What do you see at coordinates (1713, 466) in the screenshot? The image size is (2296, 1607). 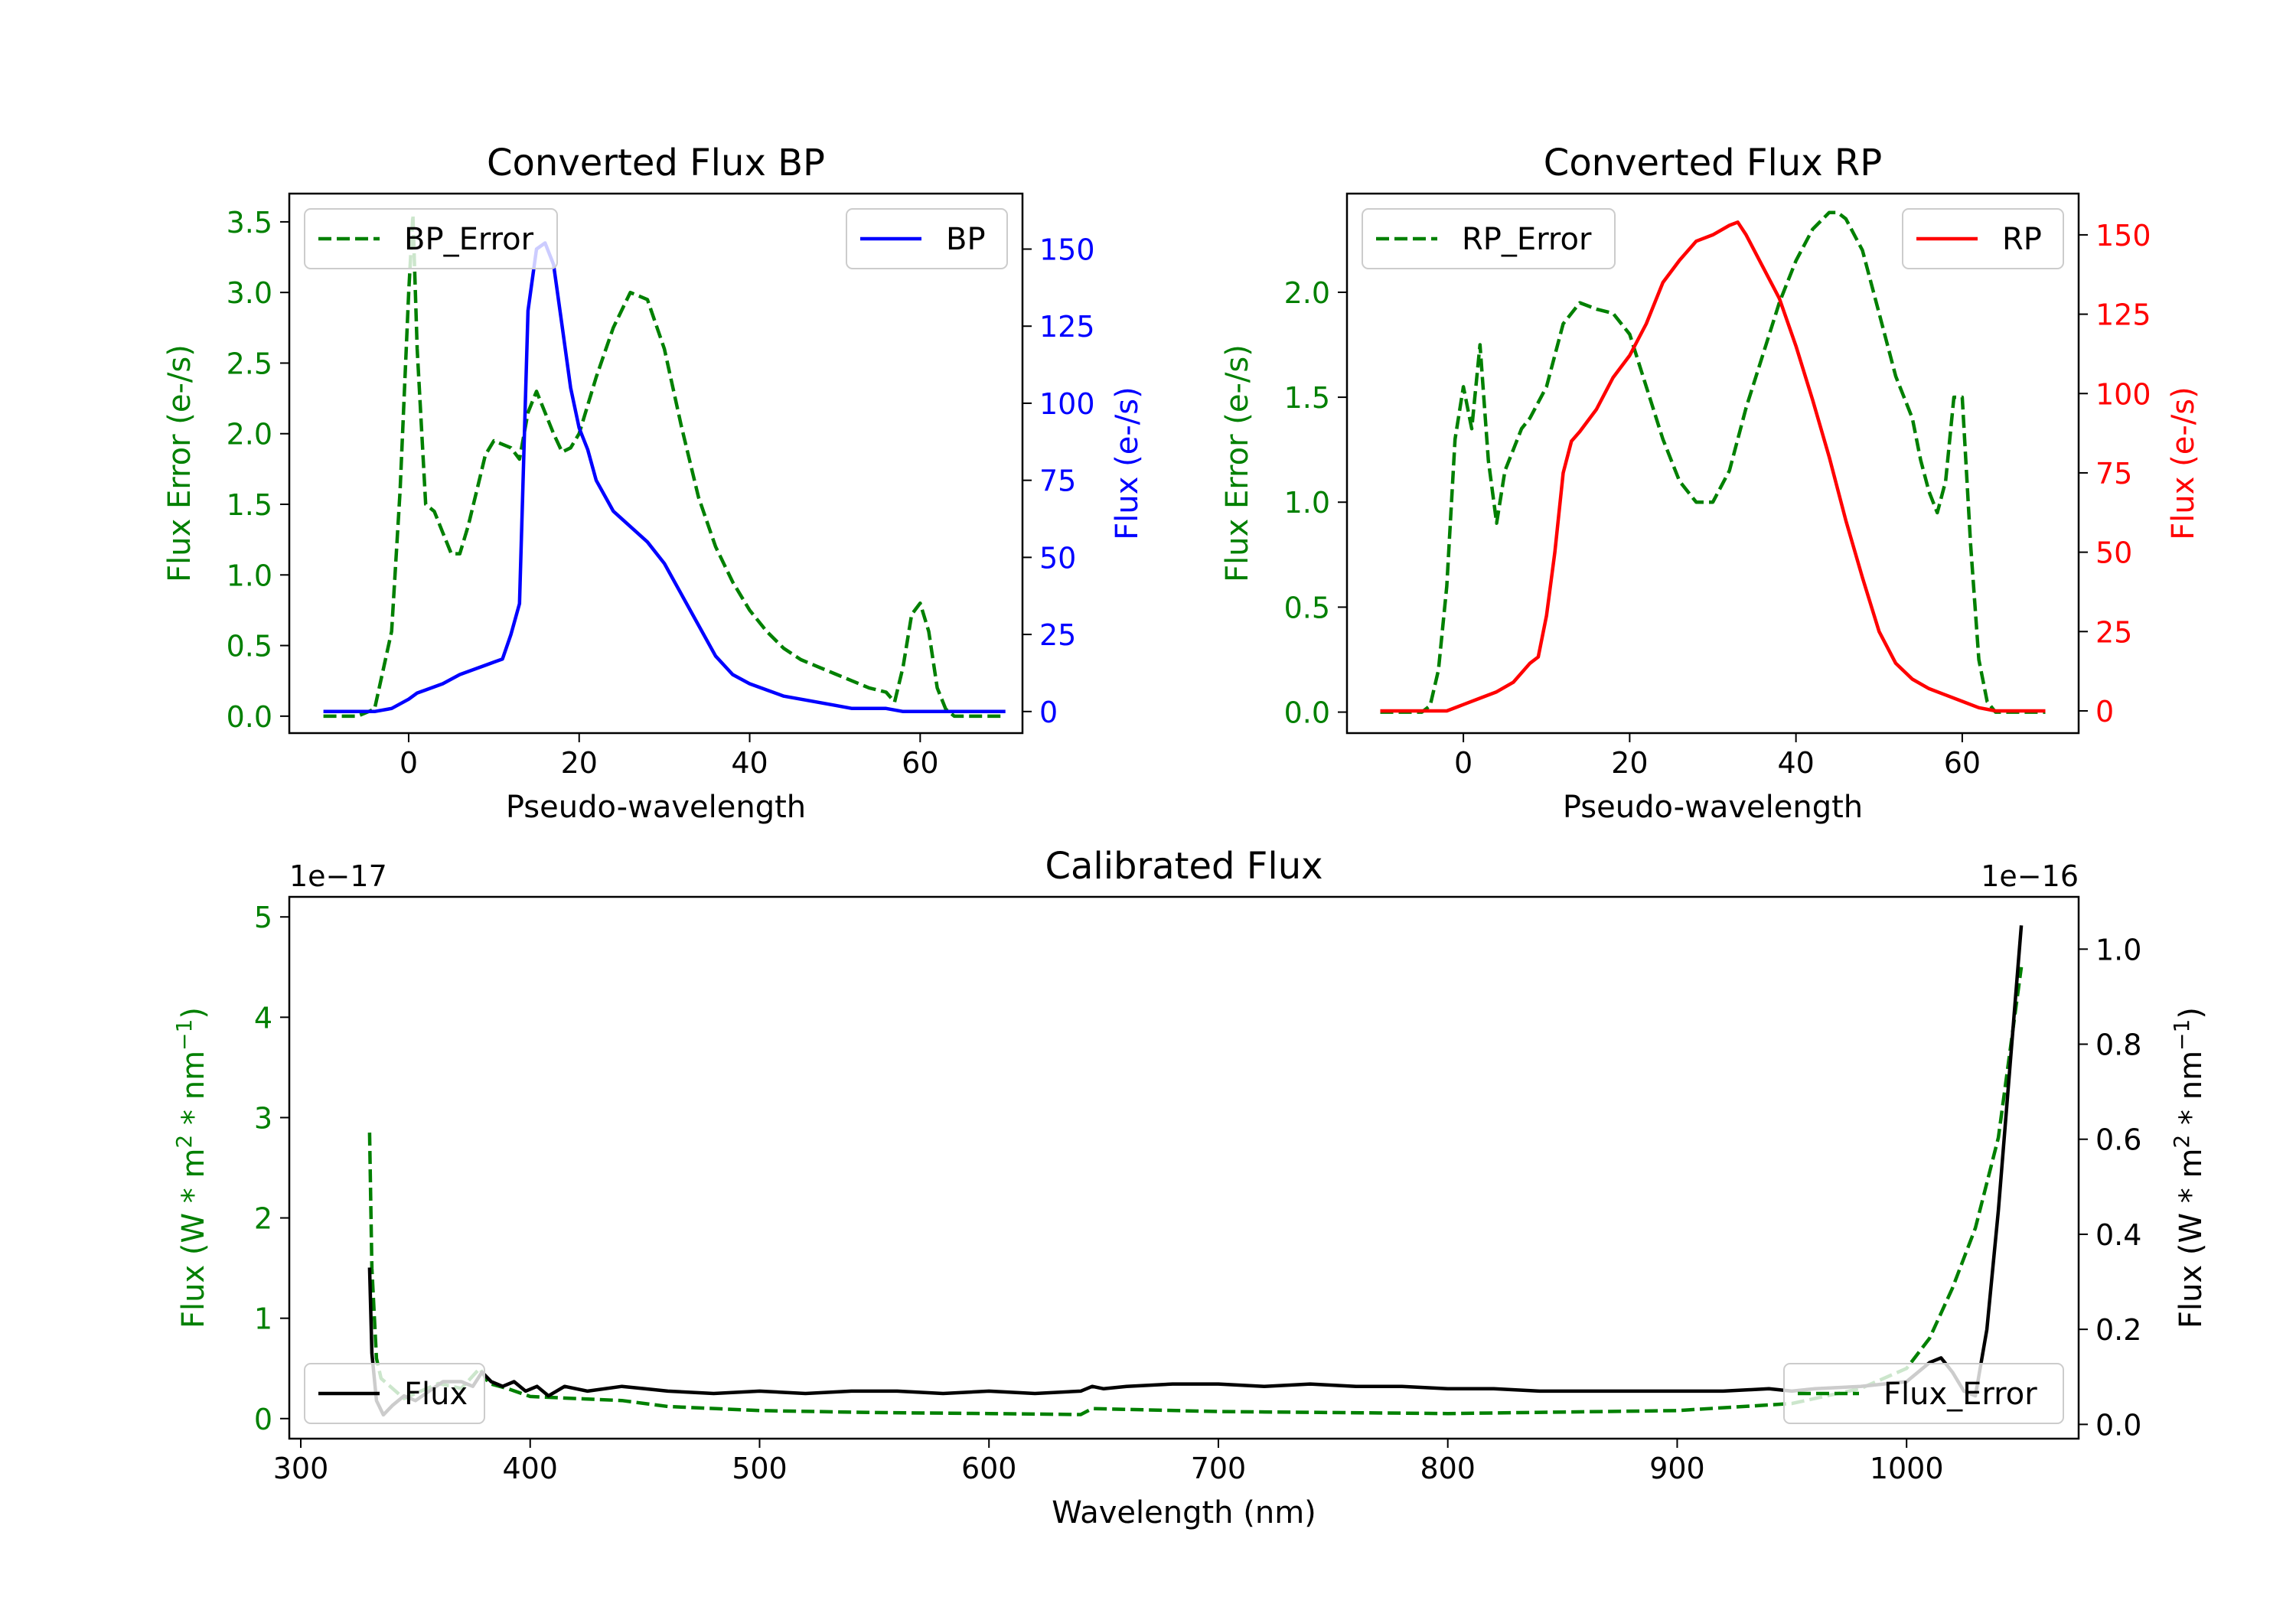 I see `series-line-rp` at bounding box center [1713, 466].